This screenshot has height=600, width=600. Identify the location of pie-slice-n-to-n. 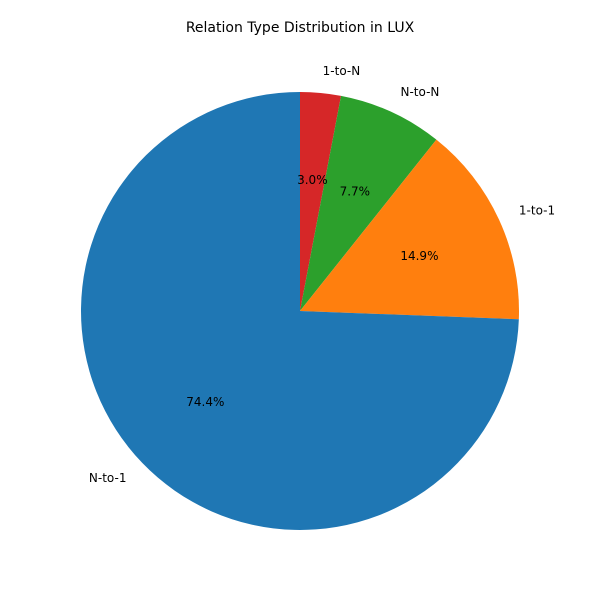
(368, 203).